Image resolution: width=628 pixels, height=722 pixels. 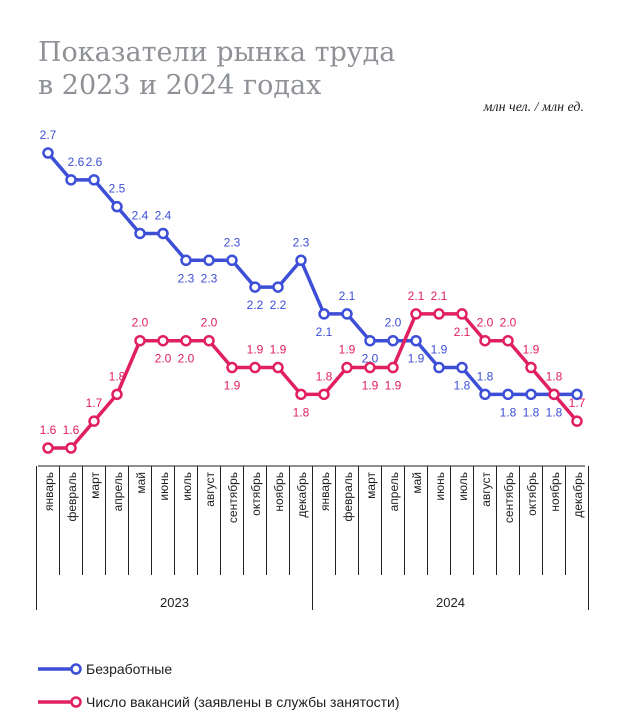 I want to click on legend-item-unemployed: Безработные, so click(x=318, y=669).